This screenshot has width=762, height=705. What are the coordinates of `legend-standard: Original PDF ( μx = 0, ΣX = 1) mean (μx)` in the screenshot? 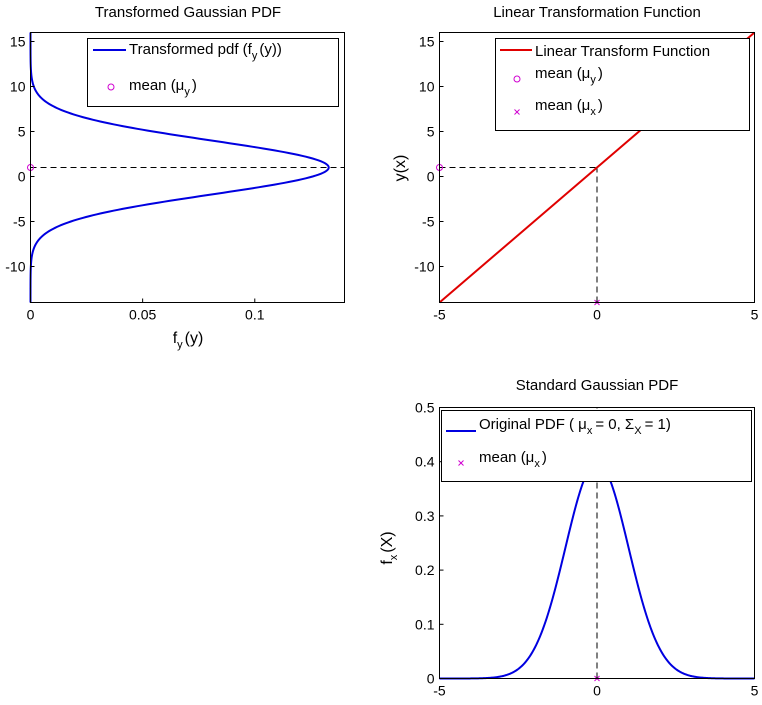 It's located at (596, 446).